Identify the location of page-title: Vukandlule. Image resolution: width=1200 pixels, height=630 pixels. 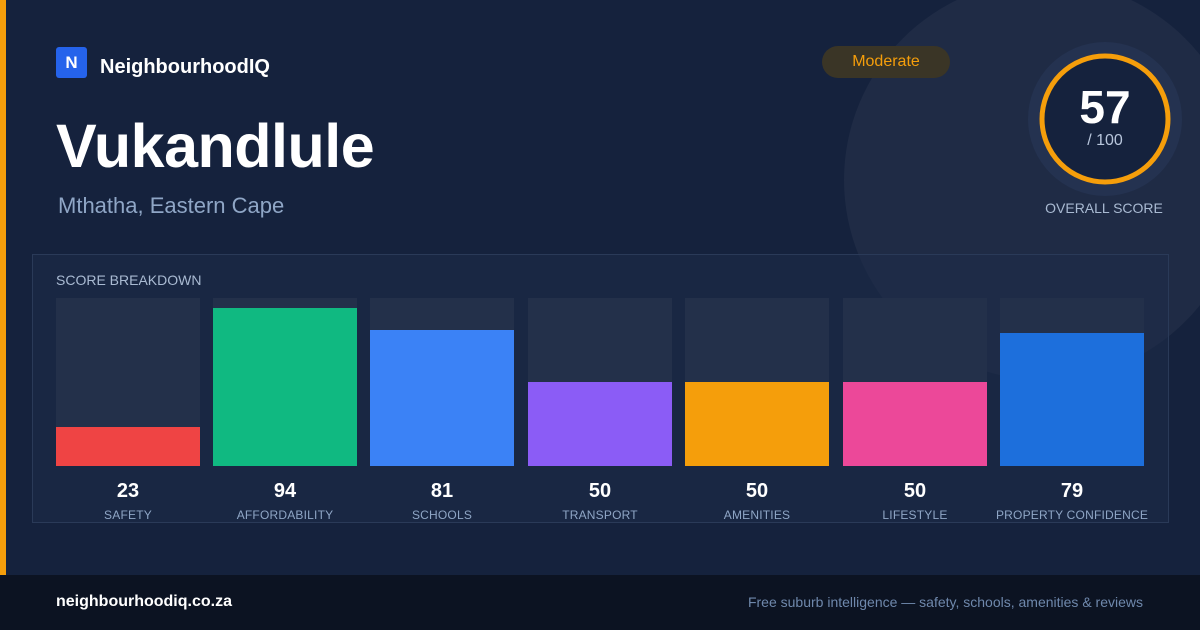
(215, 146).